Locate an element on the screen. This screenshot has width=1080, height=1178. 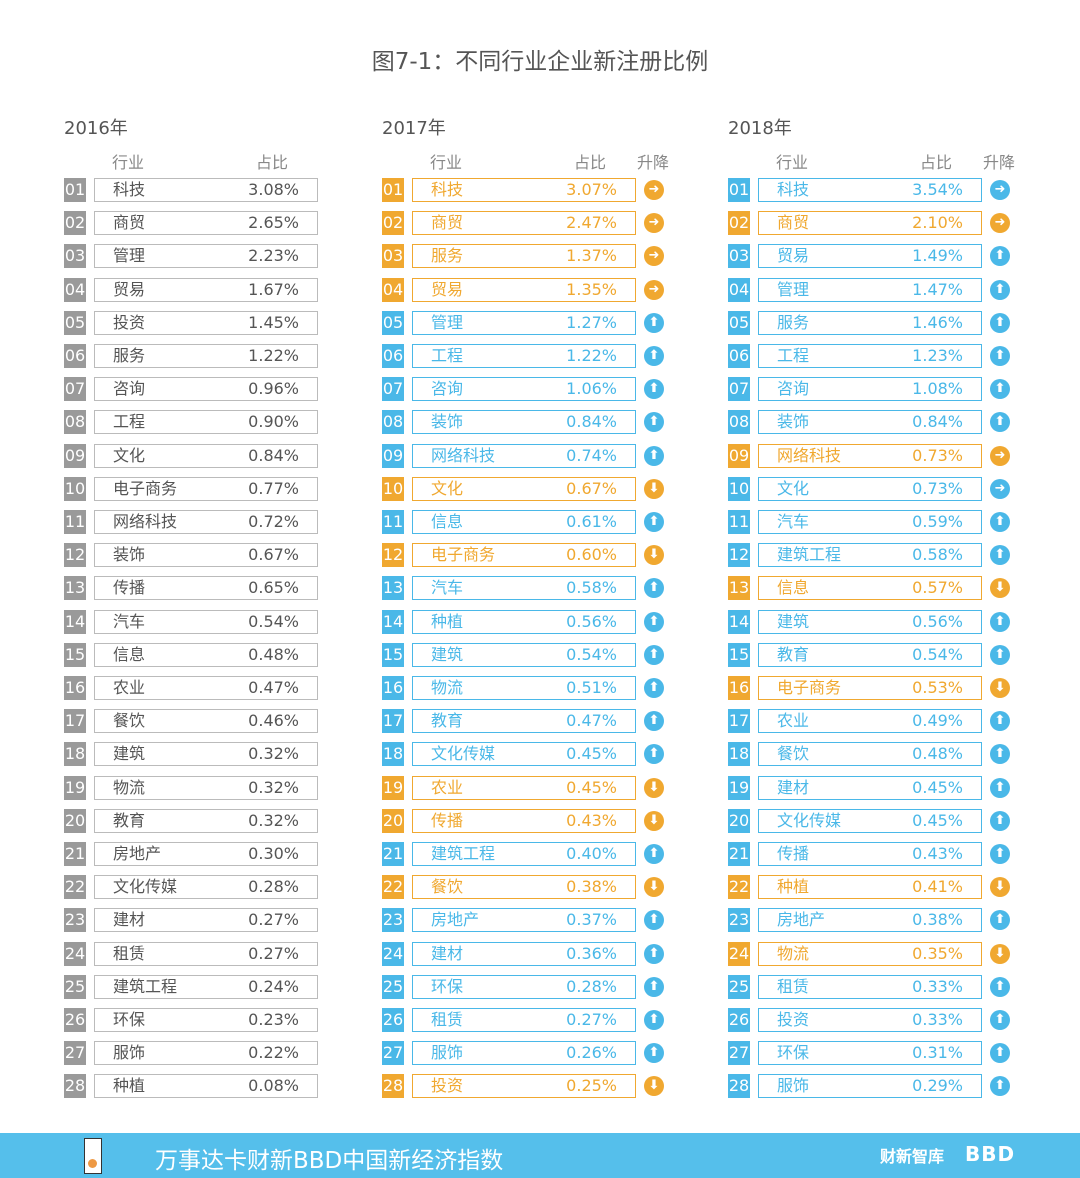
rank-number: 16 is located at coordinates (739, 688).